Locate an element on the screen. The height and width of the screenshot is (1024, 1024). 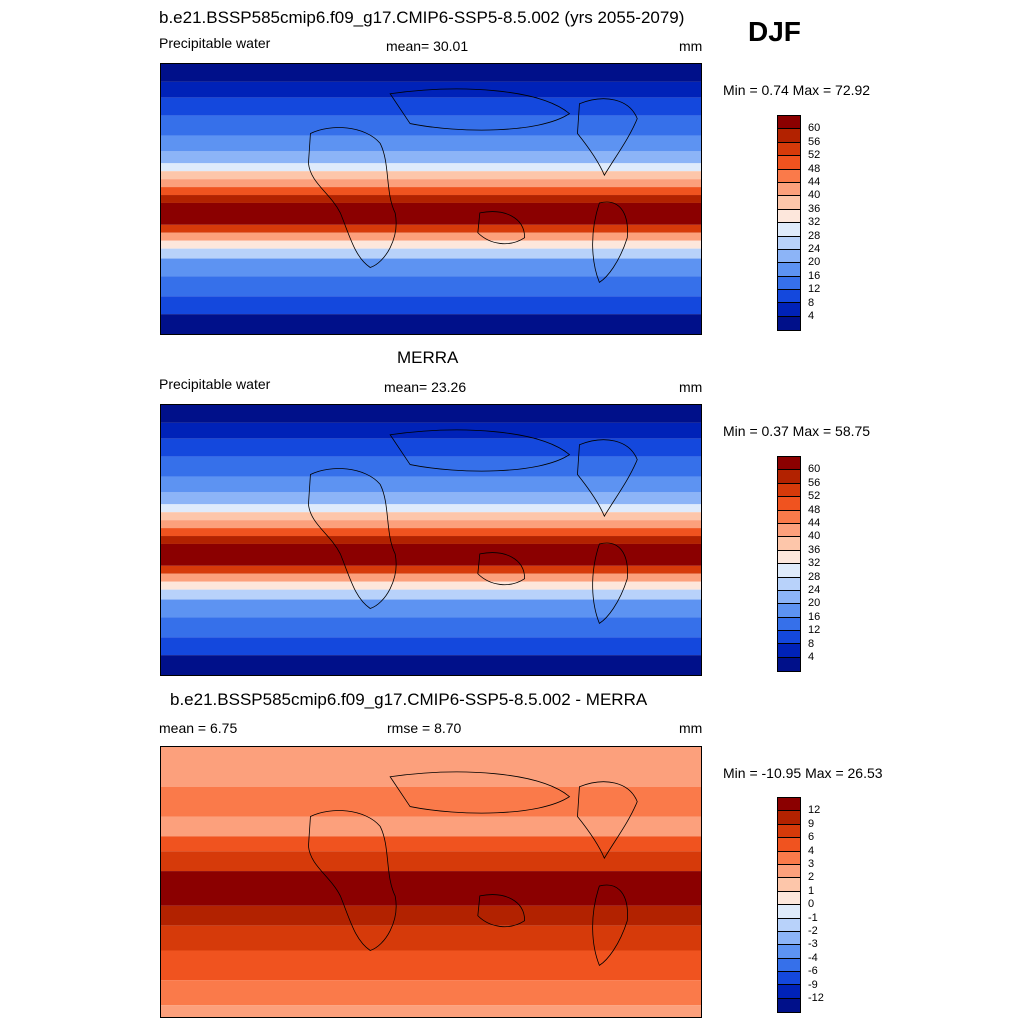
panel-2-map is located at coordinates (431, 540).